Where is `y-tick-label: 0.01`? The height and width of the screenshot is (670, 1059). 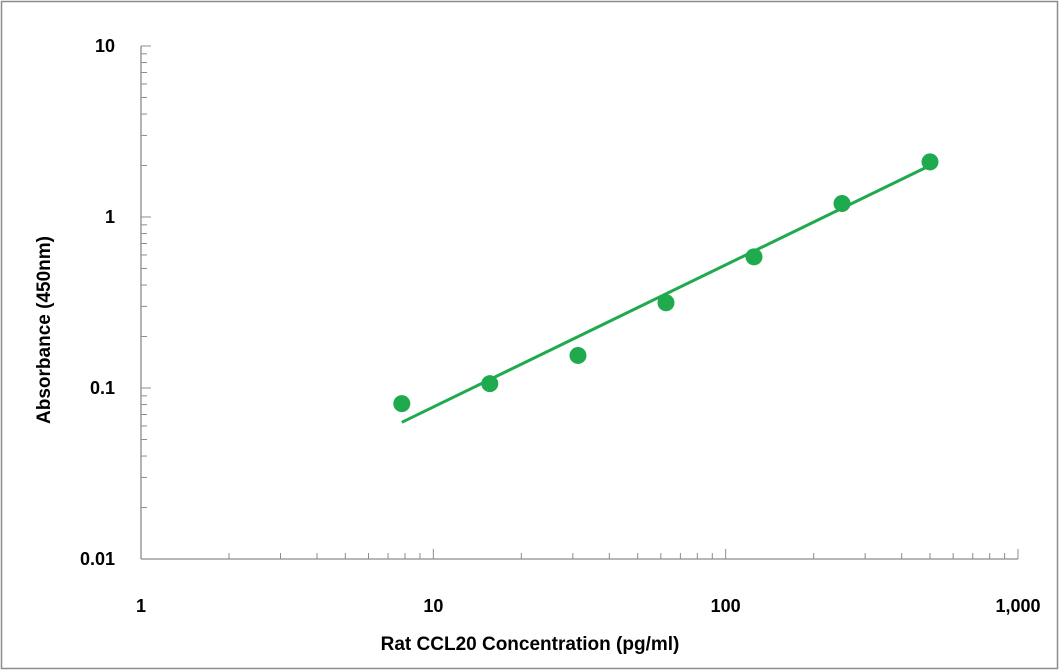 y-tick-label: 0.01 is located at coordinates (97, 559).